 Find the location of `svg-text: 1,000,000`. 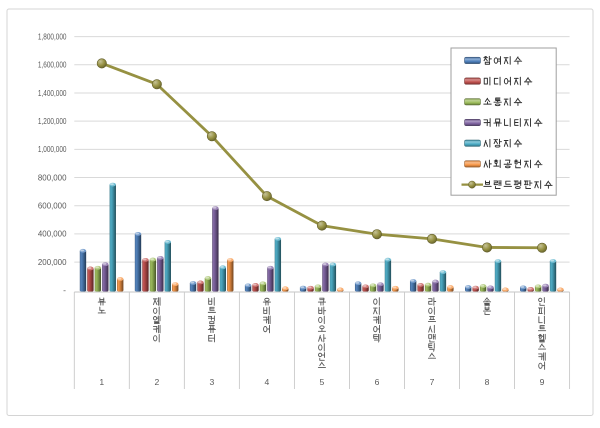

svg-text: 1,000,000 is located at coordinates (52, 149).